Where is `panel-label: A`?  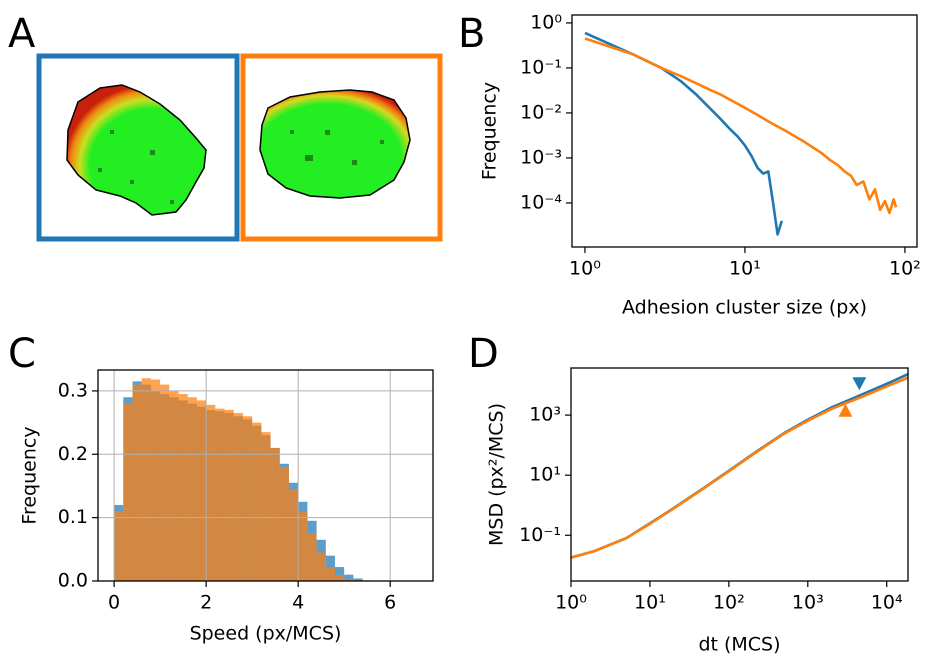 panel-label: A is located at coordinates (22, 34).